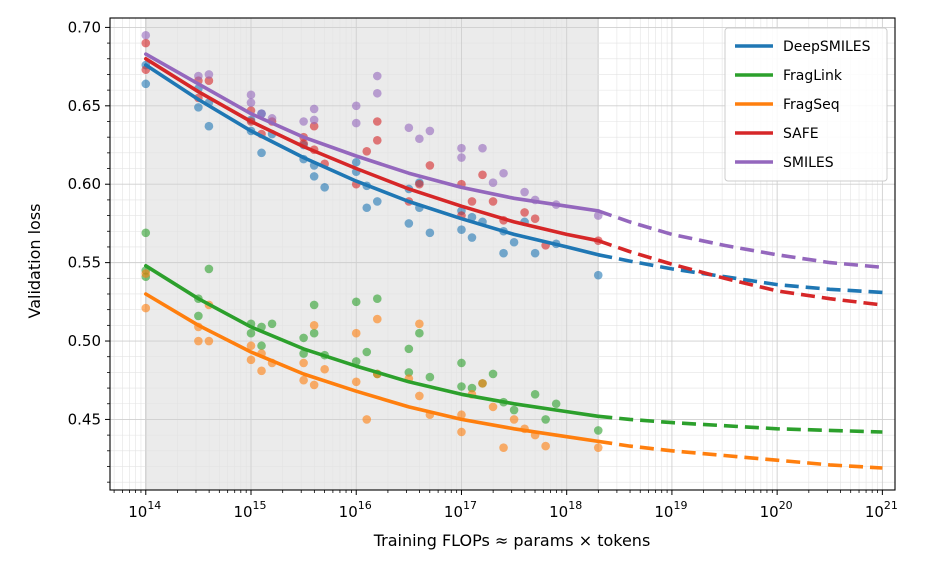 This screenshot has height=585, width=936. I want to click on legend-label-safe: SAFE, so click(801, 134).